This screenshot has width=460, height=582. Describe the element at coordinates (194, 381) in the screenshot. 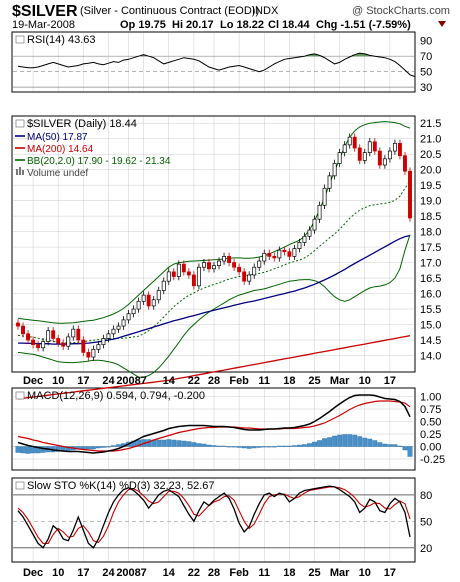

I see `x-label-price-7: 22` at that location.